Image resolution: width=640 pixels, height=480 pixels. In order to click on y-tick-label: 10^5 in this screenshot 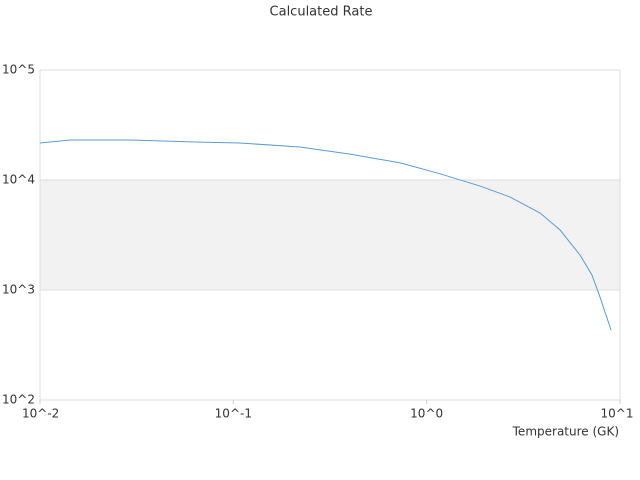, I will do `click(18, 70)`.